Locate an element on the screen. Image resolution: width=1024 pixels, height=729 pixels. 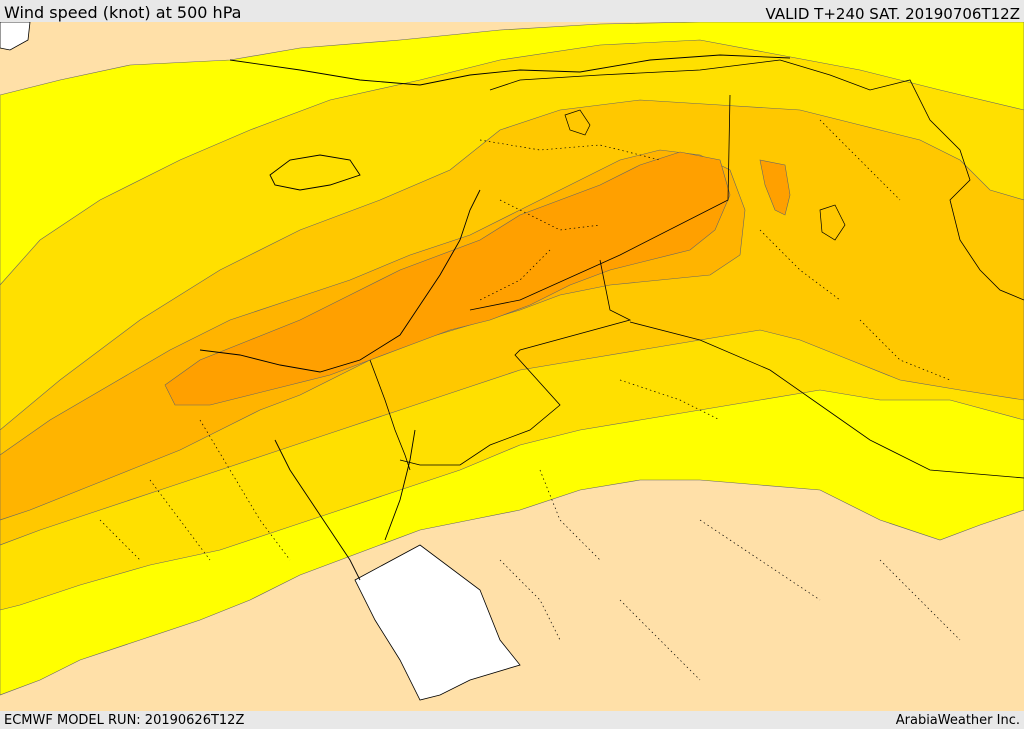
border-egypt-israel is located at coordinates (390, 415).